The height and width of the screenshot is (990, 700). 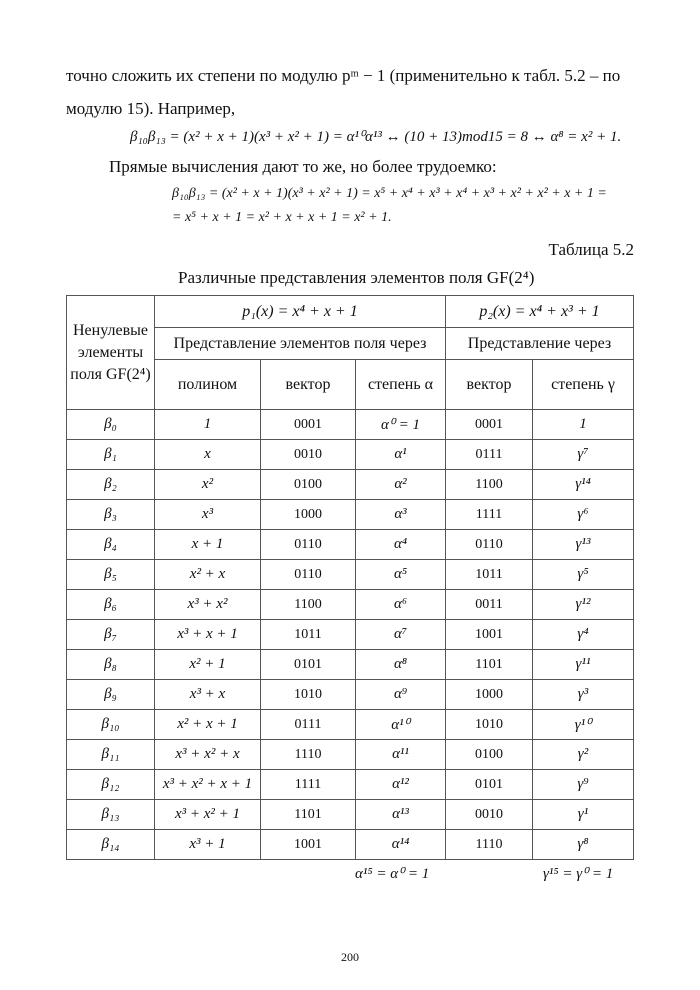 What do you see at coordinates (207, 694) in the screenshot?
I see `cell-polynomial: x³ + x` at bounding box center [207, 694].